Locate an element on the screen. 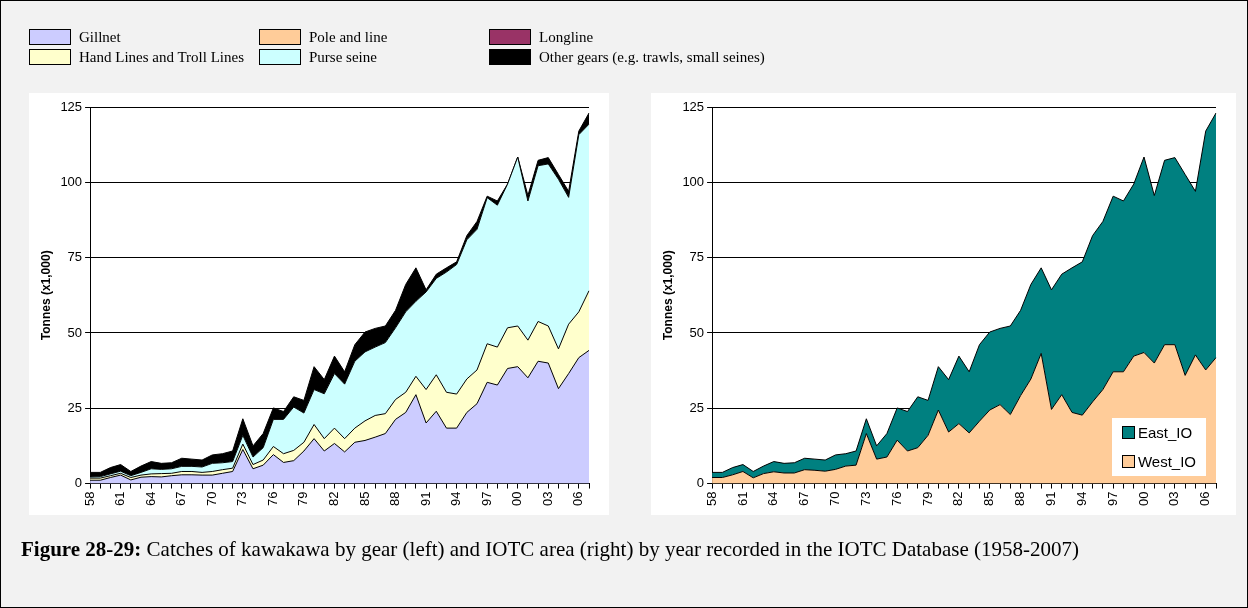  series-label: West_IO is located at coordinates (1166, 461).